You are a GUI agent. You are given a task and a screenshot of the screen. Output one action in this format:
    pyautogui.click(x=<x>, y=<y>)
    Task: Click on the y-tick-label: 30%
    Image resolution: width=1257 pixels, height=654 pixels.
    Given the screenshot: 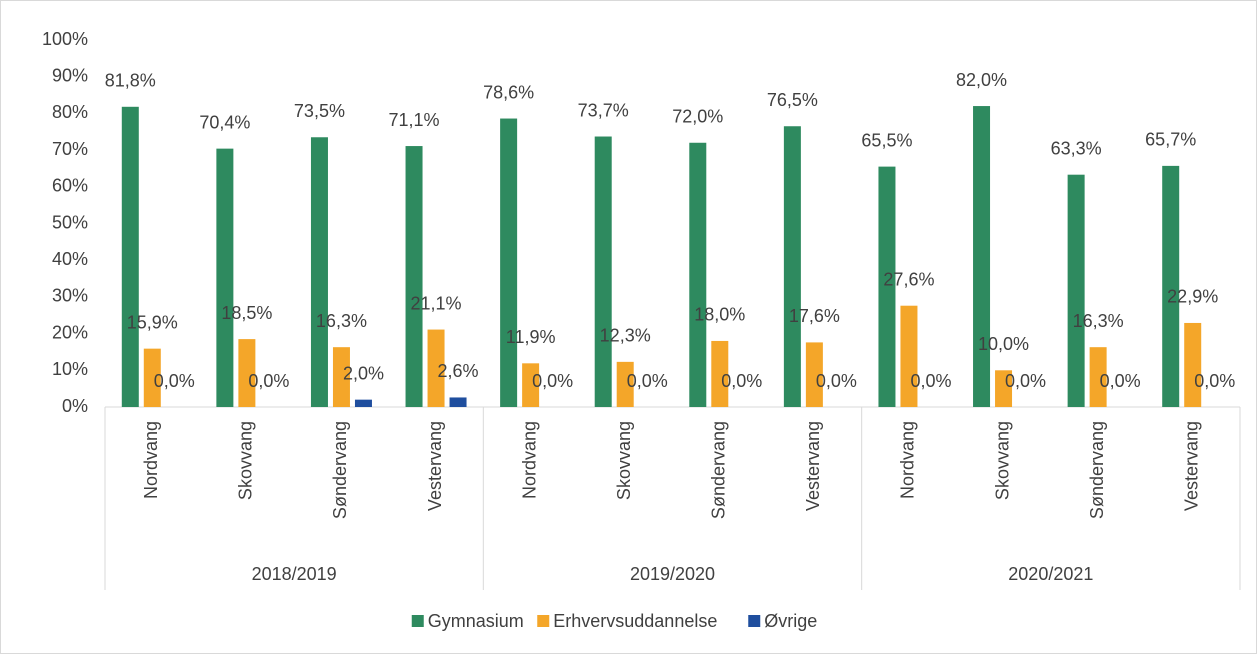 What is the action you would take?
    pyautogui.click(x=70, y=296)
    